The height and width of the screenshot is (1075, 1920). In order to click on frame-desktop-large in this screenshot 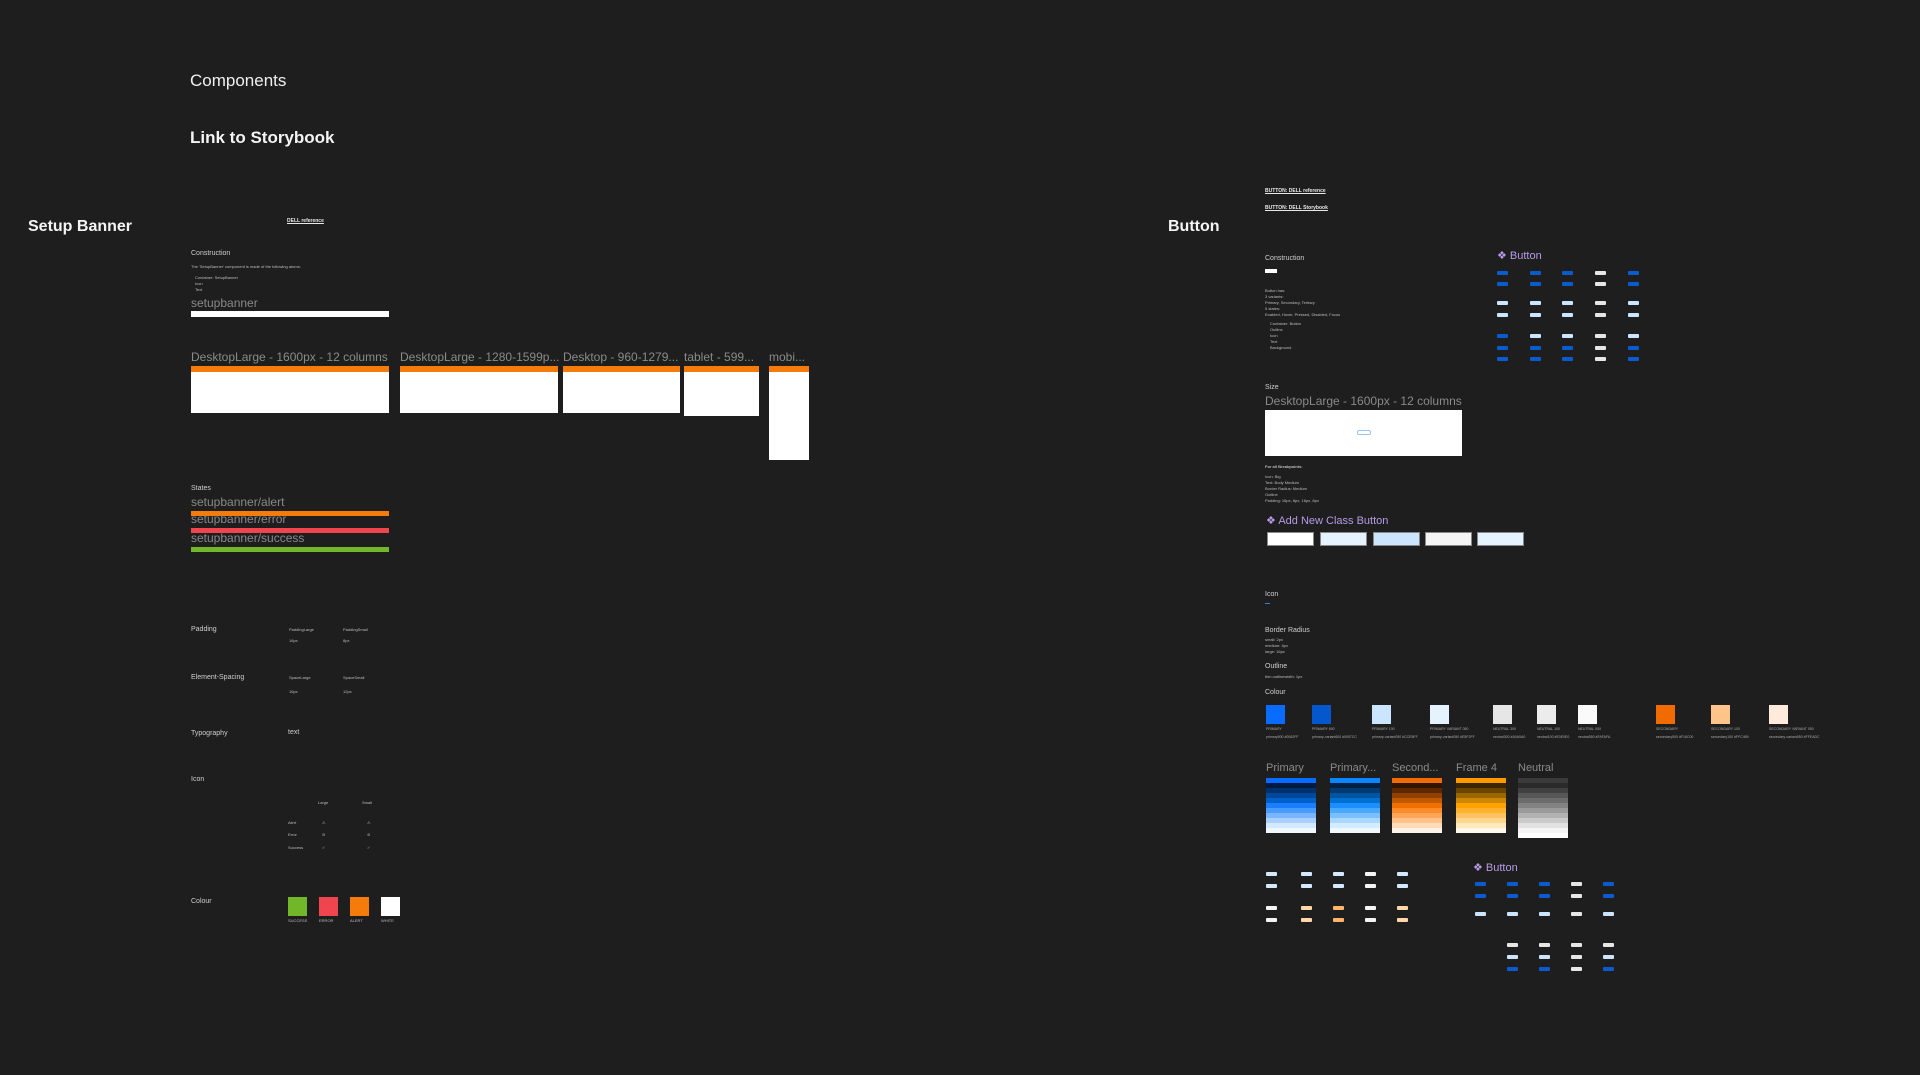, I will do `click(290, 389)`.